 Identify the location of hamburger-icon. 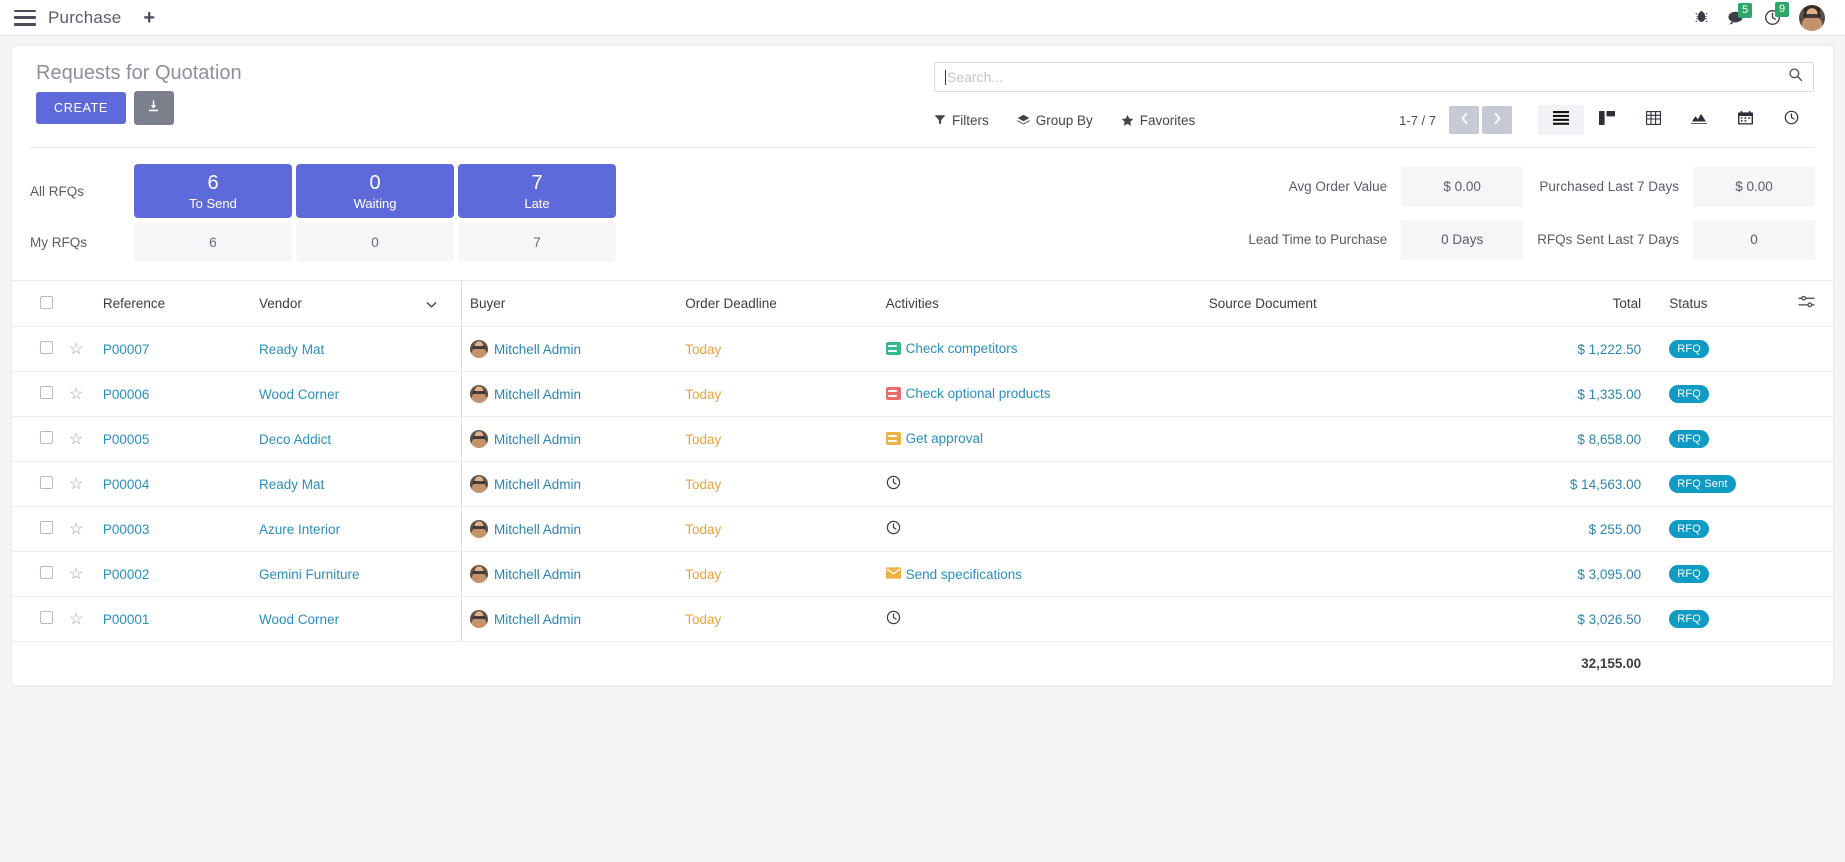
(25, 17).